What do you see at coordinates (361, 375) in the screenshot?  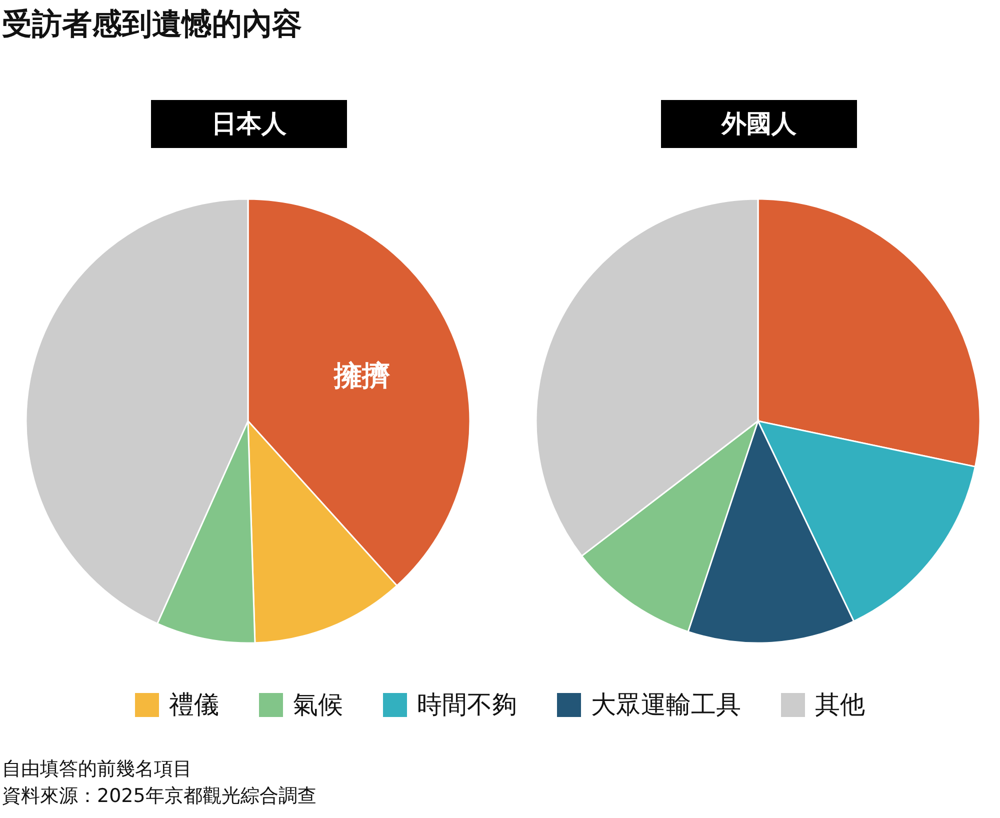 I see `text: 擁擠` at bounding box center [361, 375].